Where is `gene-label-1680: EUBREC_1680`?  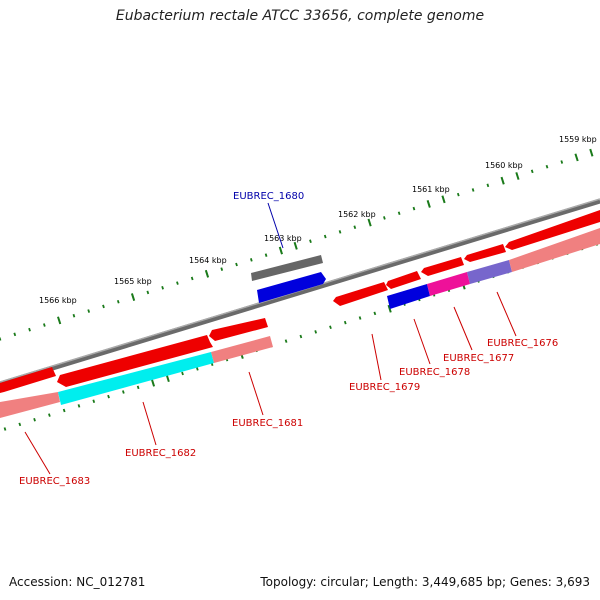 gene-label-1680: EUBREC_1680 is located at coordinates (268, 196).